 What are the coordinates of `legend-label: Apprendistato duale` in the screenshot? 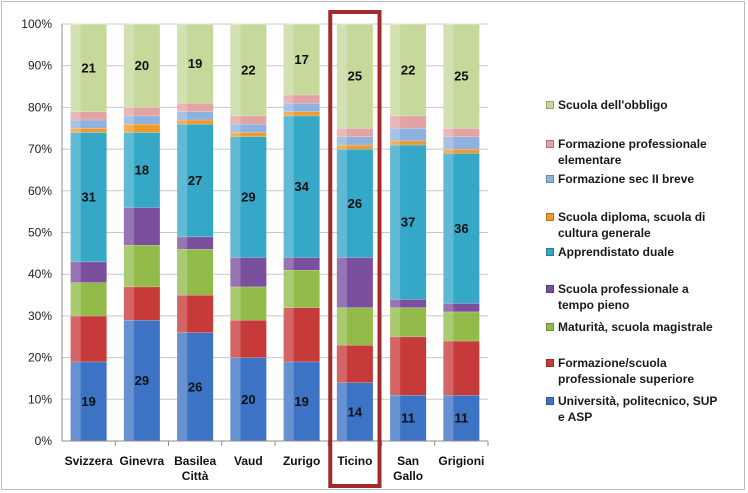 It's located at (653, 252).